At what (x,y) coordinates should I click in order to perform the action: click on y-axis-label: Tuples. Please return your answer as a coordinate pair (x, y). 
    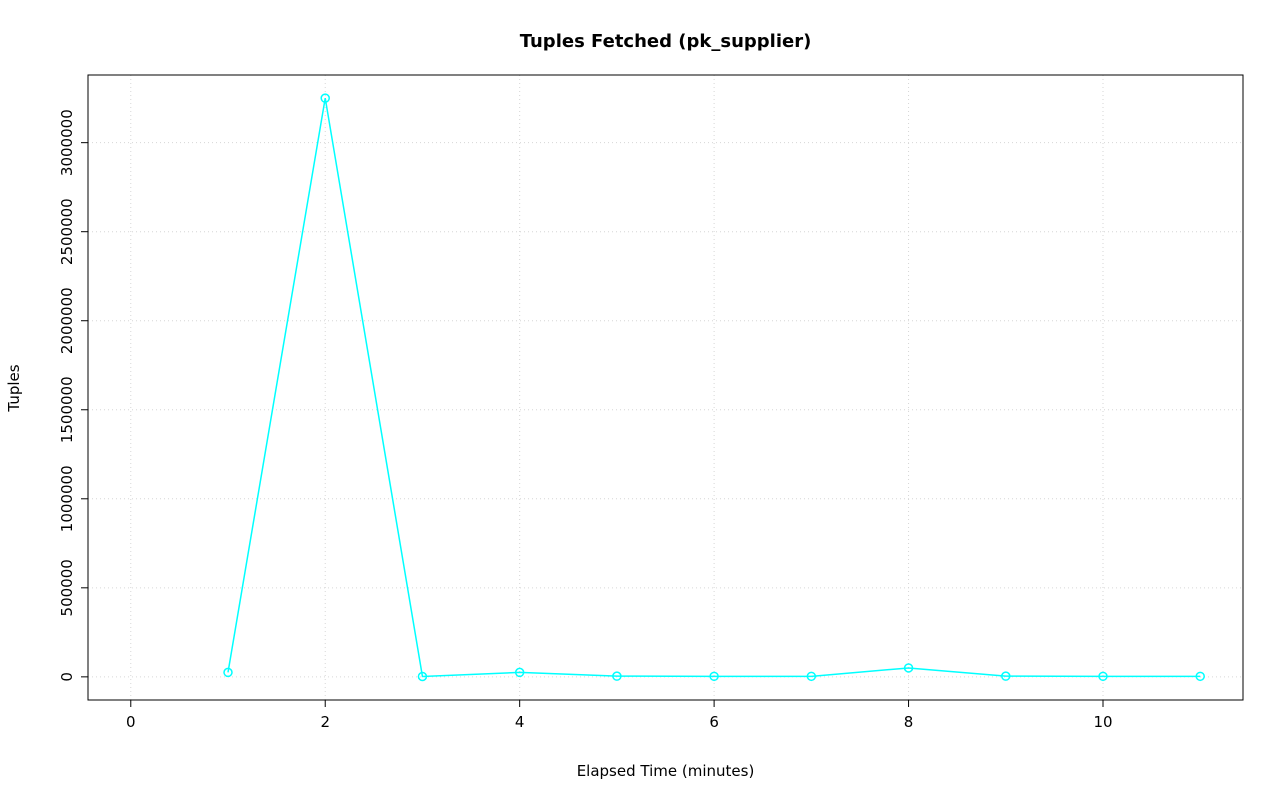
    Looking at the image, I should click on (14, 388).